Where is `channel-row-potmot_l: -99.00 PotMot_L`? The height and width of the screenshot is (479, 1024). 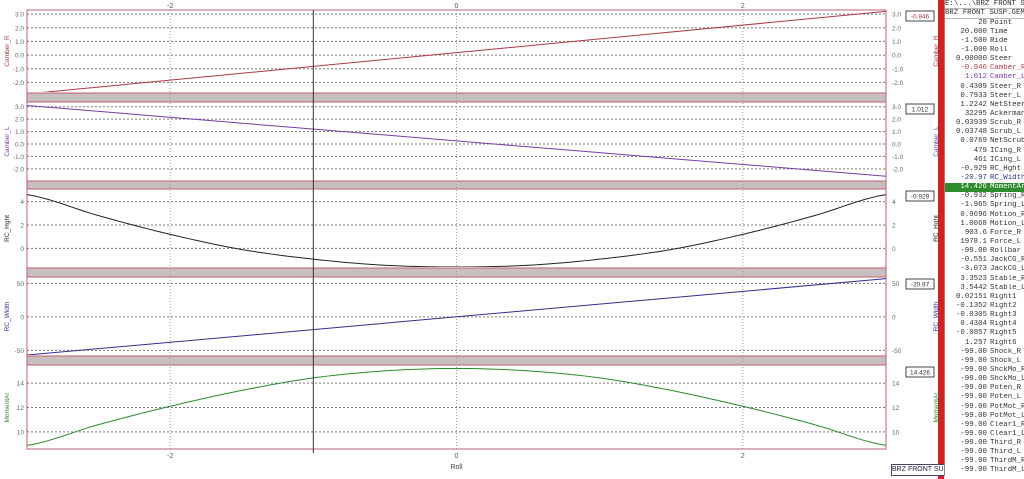 channel-row-potmot_l: -99.00 PotMot_L is located at coordinates (984, 416).